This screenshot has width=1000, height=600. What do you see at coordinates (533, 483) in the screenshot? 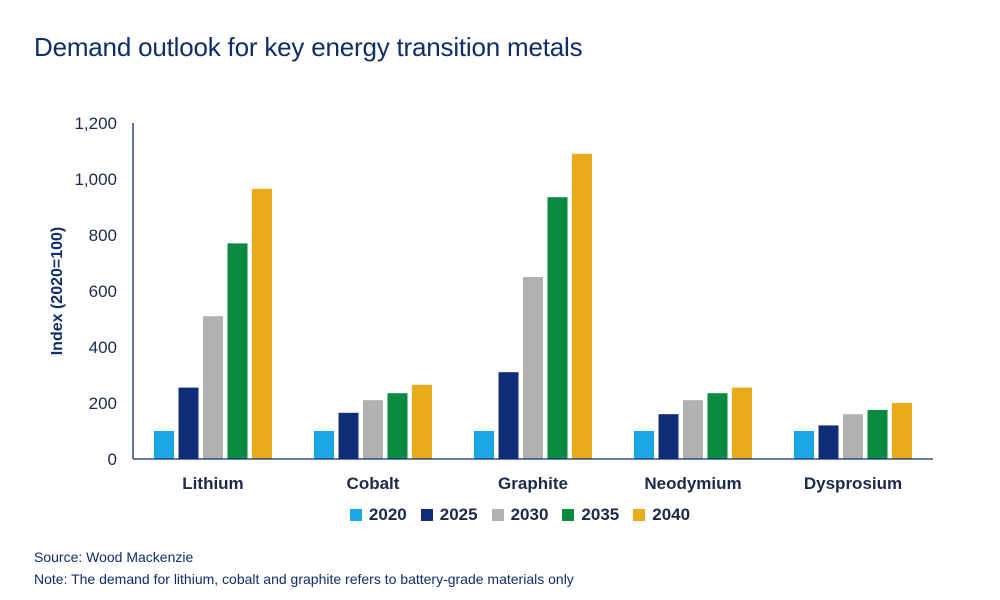
I see `x-tick-label: Graphite` at bounding box center [533, 483].